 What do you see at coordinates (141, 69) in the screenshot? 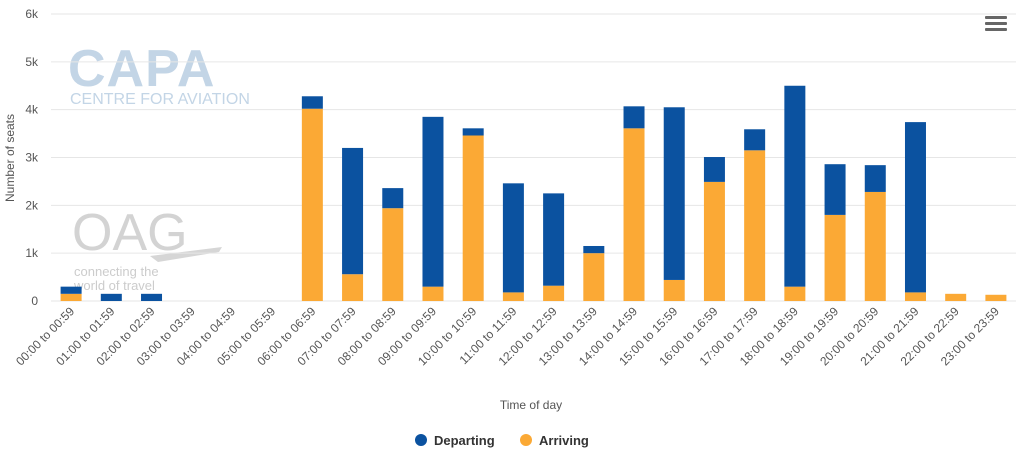
I see `capa-watermark-title: CAPA` at bounding box center [141, 69].